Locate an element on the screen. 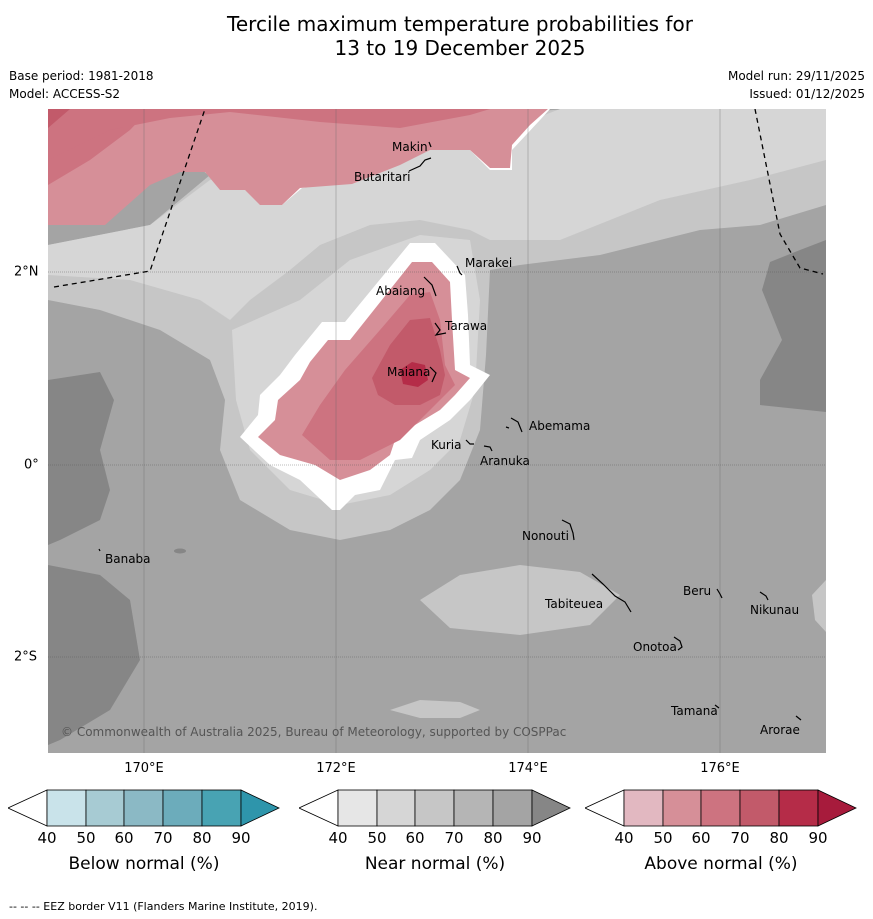 The image size is (873, 919). island-label-abaiang: Abaiang is located at coordinates (401, 291).